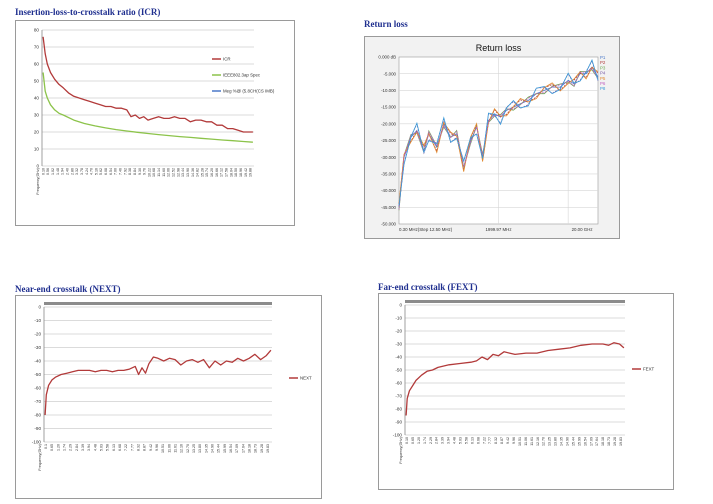 This screenshot has width=713, height=504. What do you see at coordinates (386, 24) in the screenshot?
I see `return-loss-title: Return loss` at bounding box center [386, 24].